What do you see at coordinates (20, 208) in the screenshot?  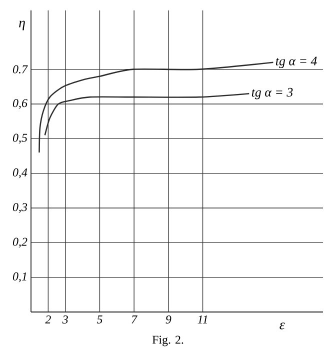 I see `y-tick-label: 0,3` at bounding box center [20, 208].